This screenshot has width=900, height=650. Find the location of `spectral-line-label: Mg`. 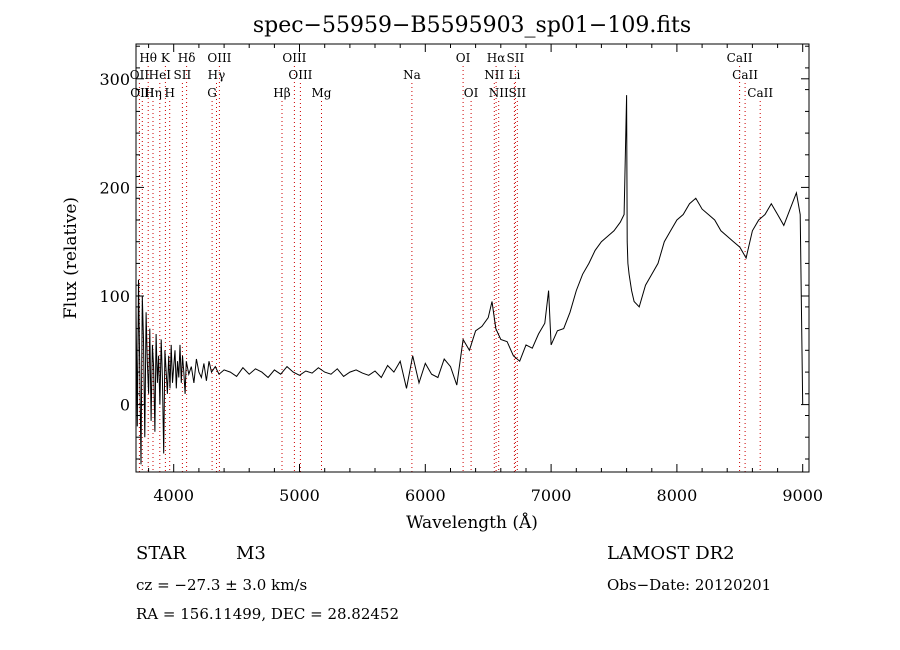

spectral-line-label: Mg is located at coordinates (322, 93).